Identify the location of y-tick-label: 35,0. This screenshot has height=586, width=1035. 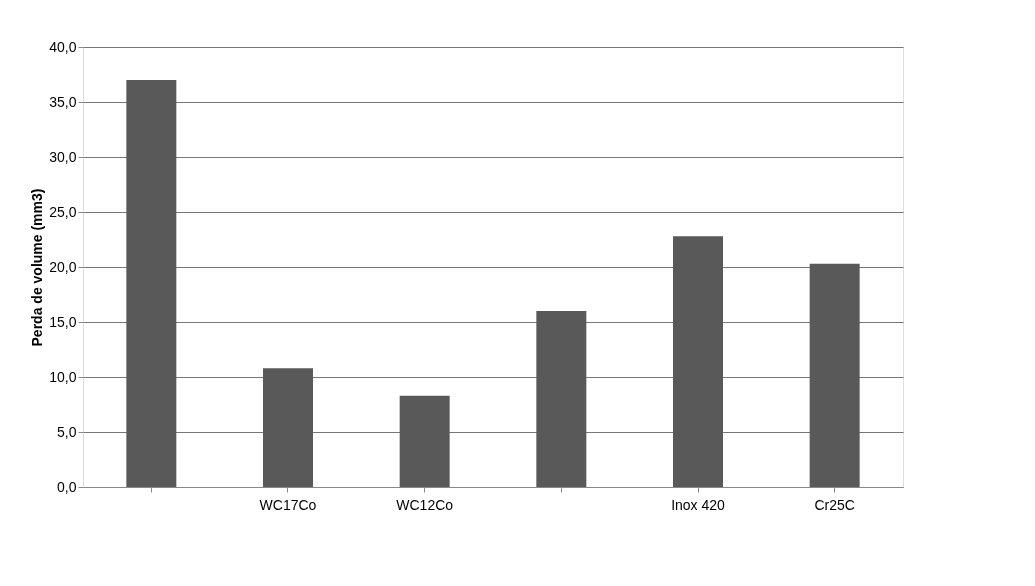
(63, 101).